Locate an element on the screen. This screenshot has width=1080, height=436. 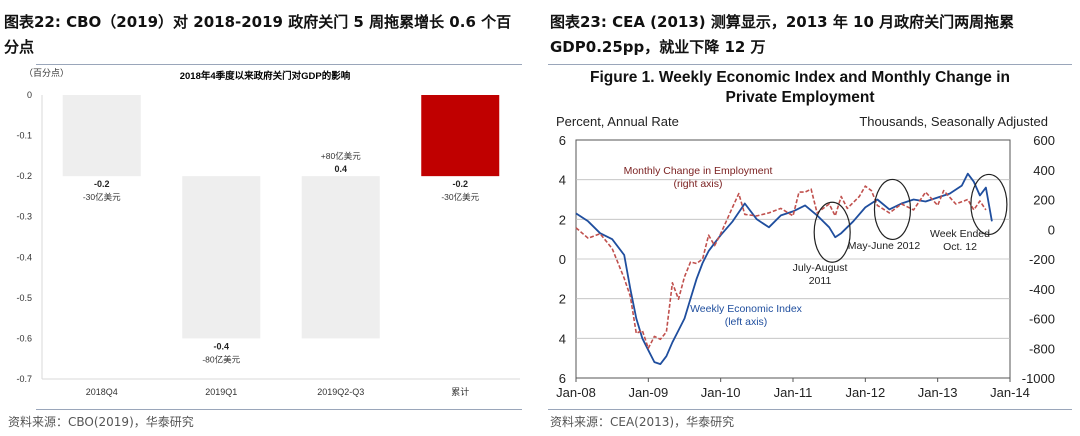
left-bottom-rule is located at coordinates (279, 409).